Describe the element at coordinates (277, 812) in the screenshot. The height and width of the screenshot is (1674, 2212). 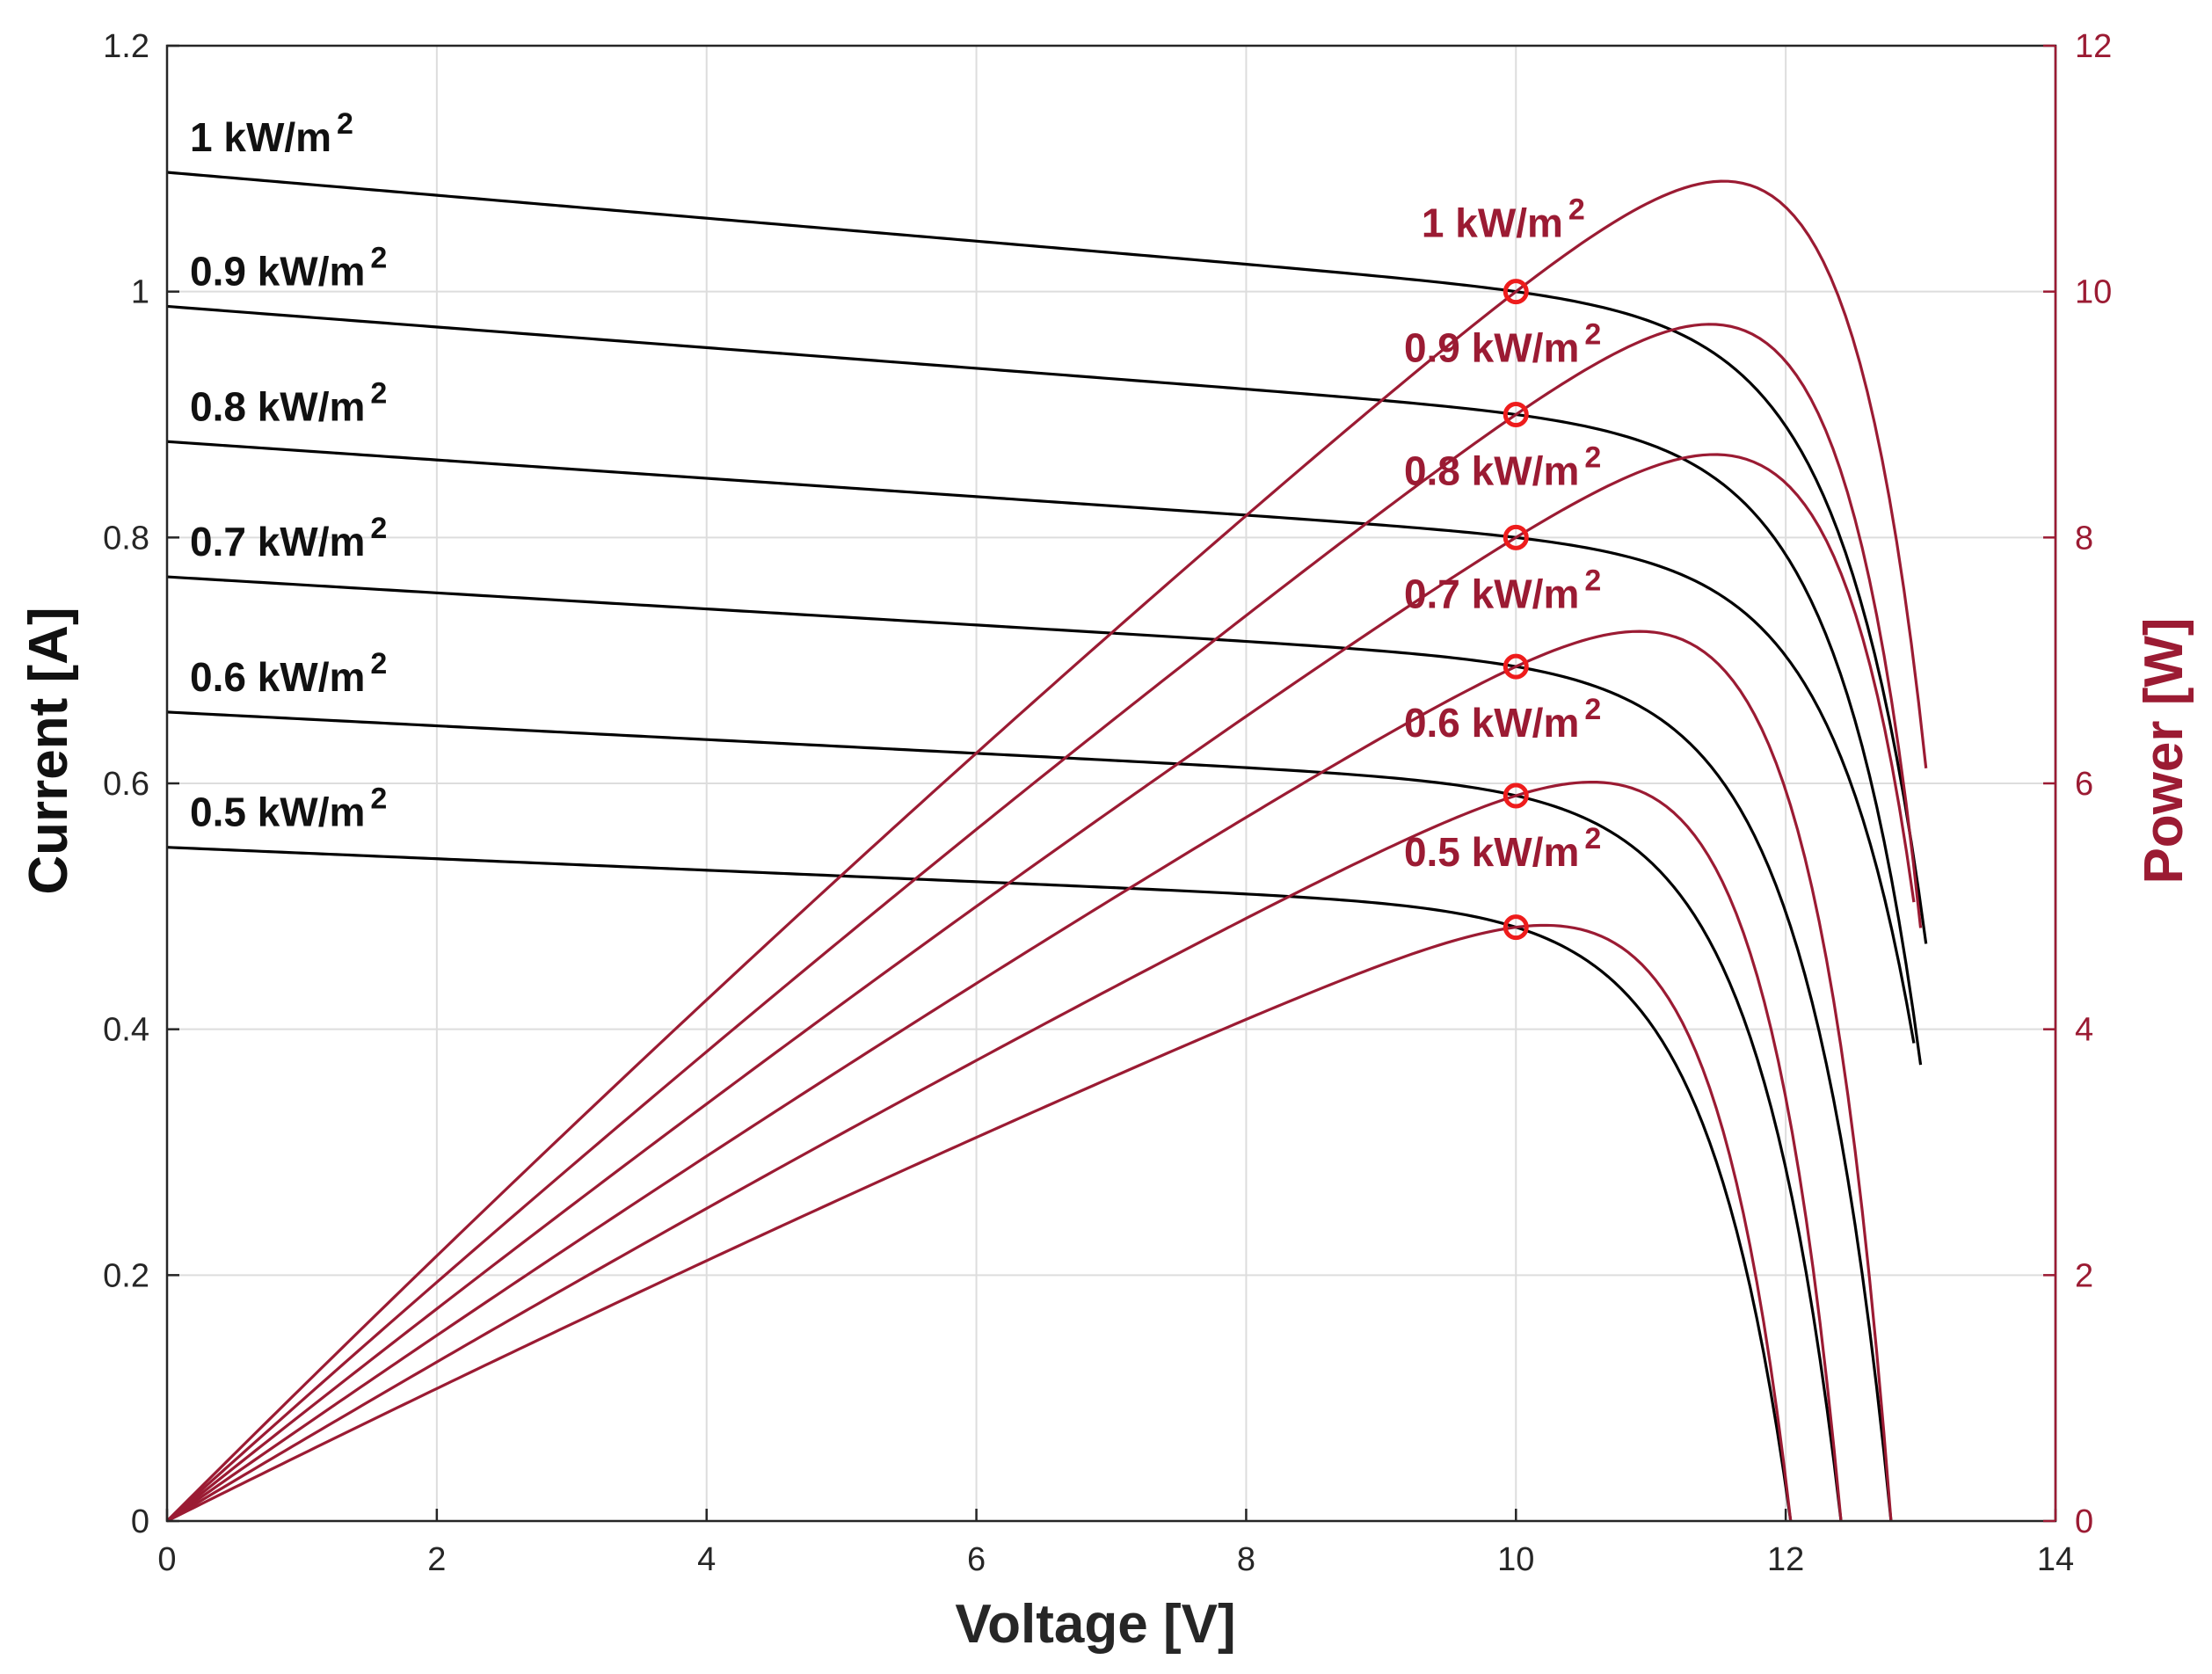
I see `current-curve-label-base: 0.5 kW/m` at that location.